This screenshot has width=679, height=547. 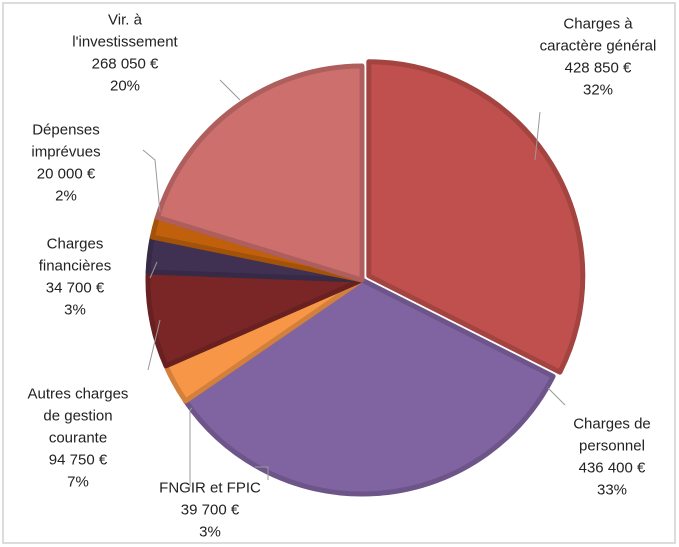 I want to click on pie-slice, so click(x=259, y=173).